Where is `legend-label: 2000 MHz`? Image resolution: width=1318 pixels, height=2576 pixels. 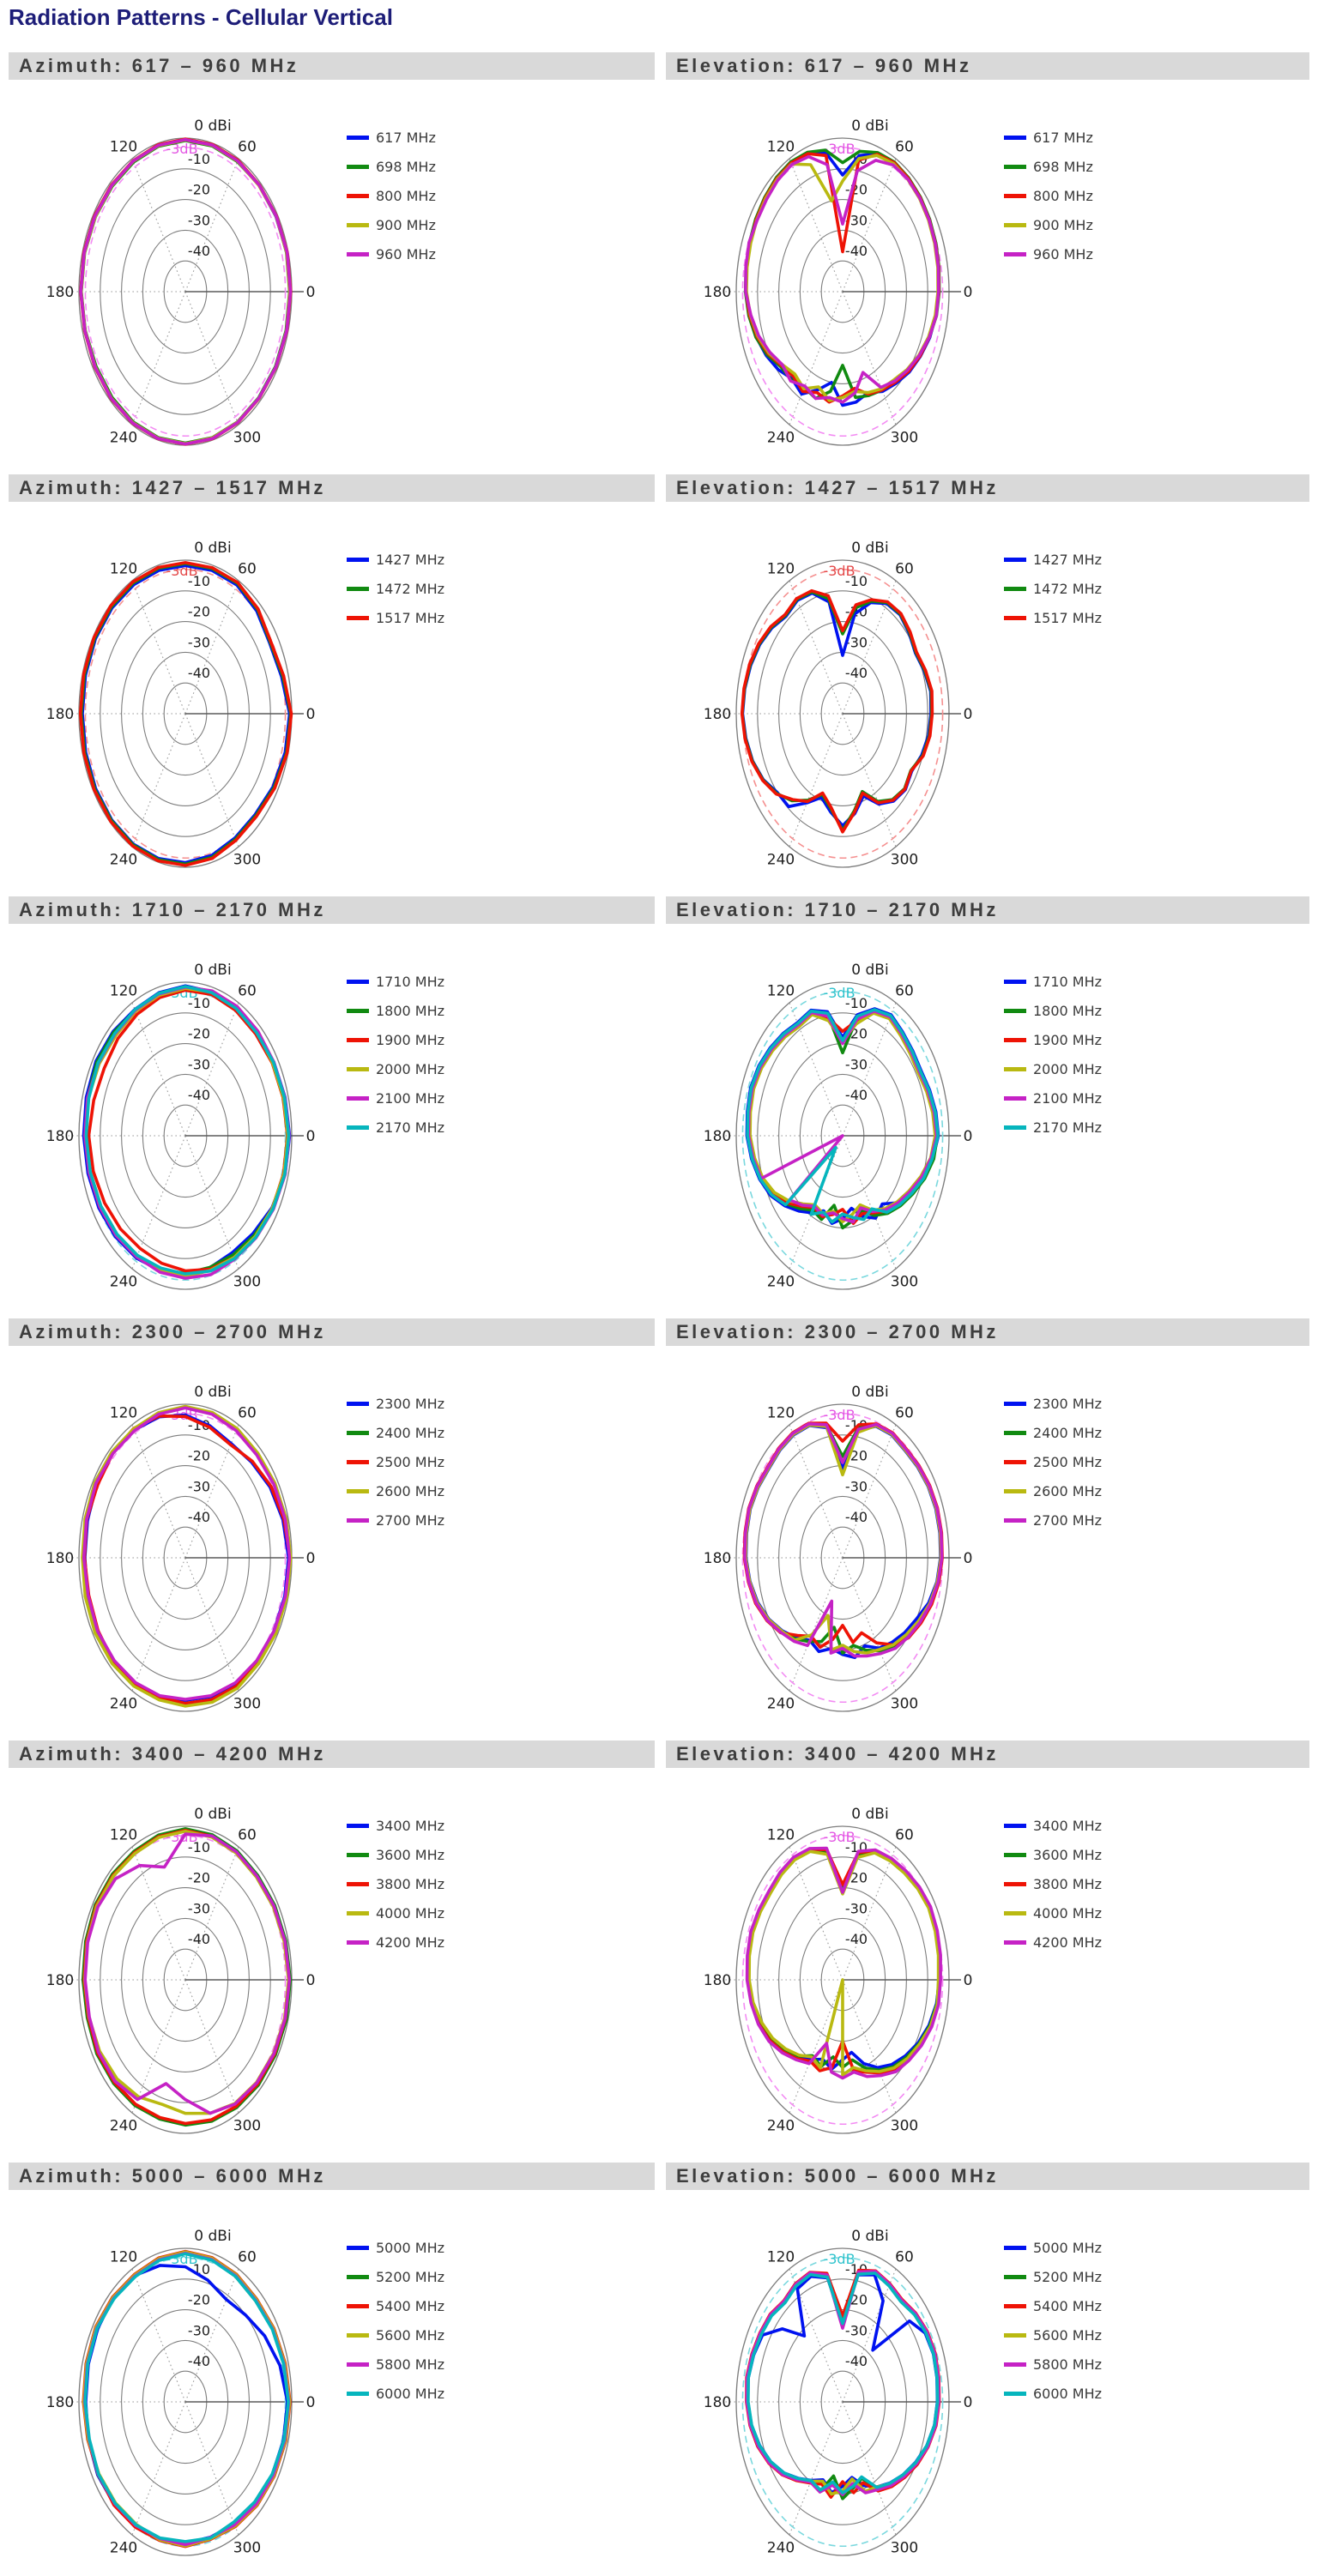 legend-label: 2000 MHz is located at coordinates (410, 1068).